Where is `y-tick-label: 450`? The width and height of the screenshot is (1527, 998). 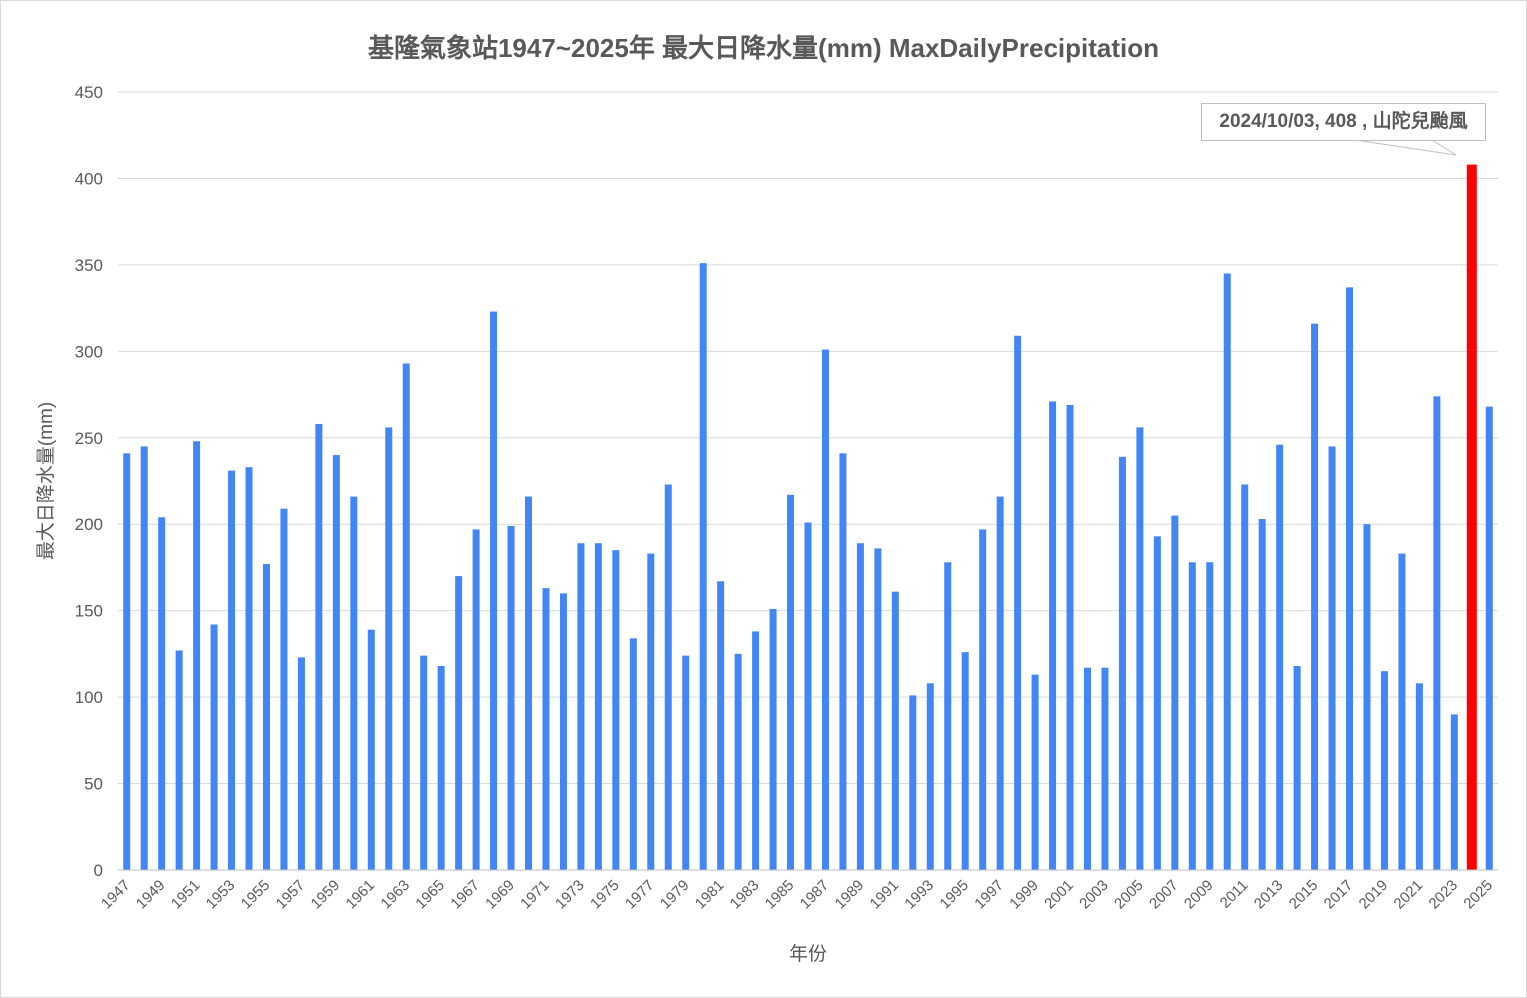
y-tick-label: 450 is located at coordinates (89, 92).